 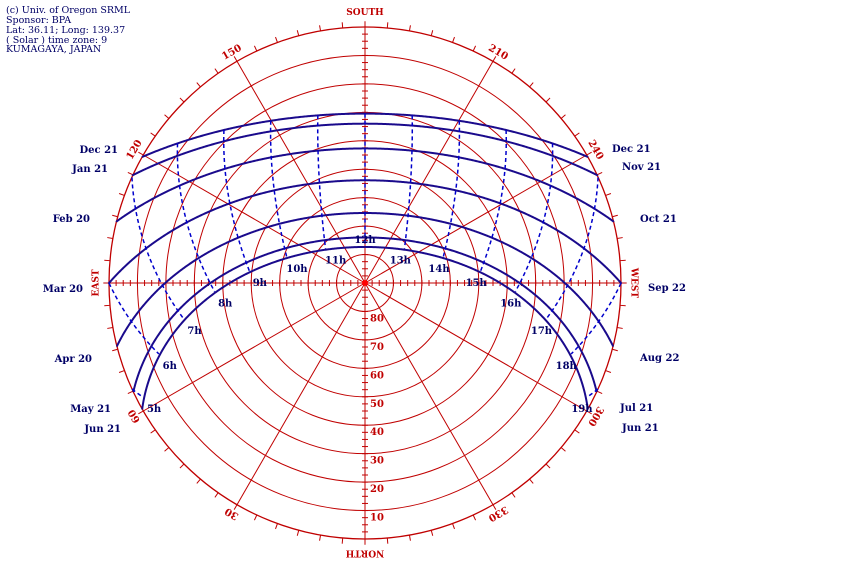 I want to click on date-label: Jun 21, so click(x=640, y=428).